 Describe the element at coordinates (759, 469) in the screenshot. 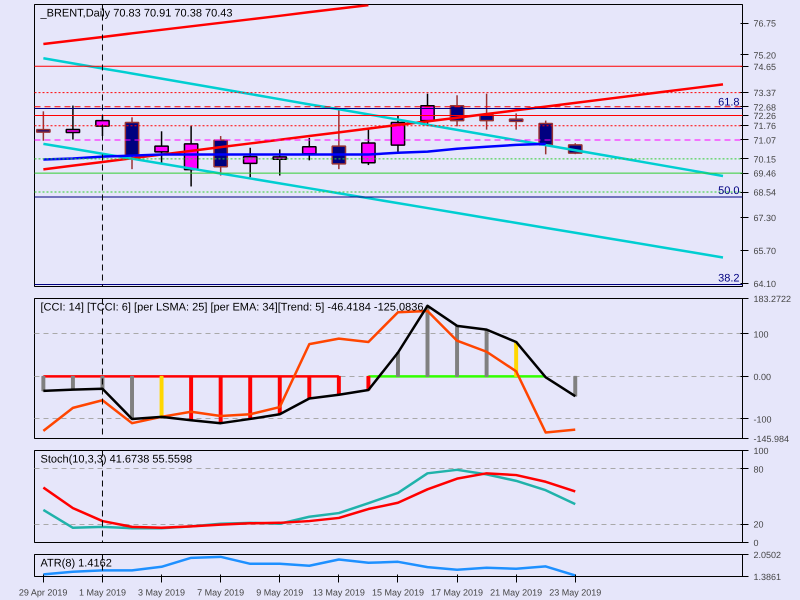

I see `y-tick-label: 80` at that location.